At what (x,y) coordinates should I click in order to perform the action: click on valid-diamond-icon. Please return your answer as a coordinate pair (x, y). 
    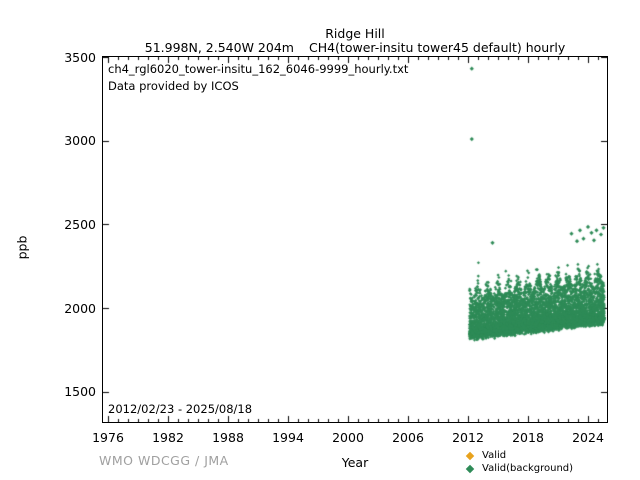
    Looking at the image, I should click on (470, 455).